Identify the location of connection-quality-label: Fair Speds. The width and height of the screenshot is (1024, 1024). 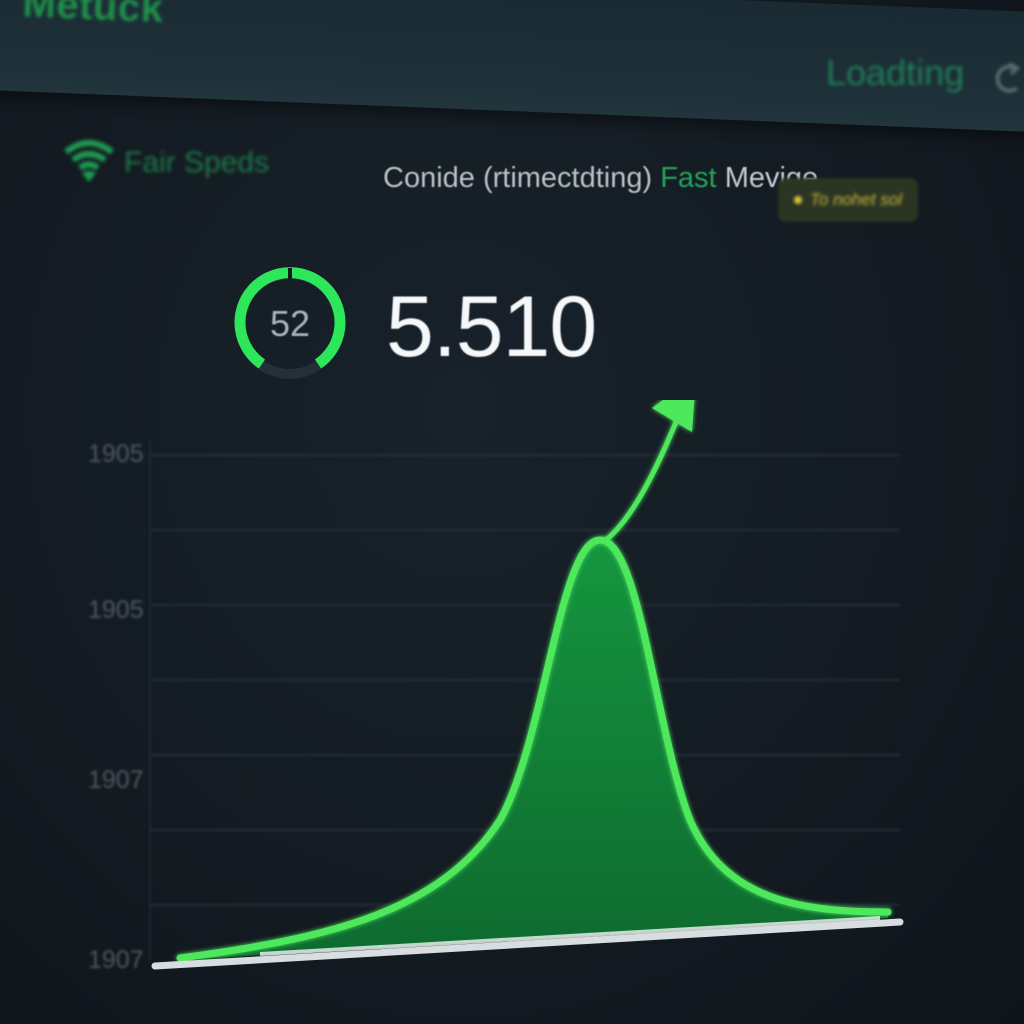
(197, 162).